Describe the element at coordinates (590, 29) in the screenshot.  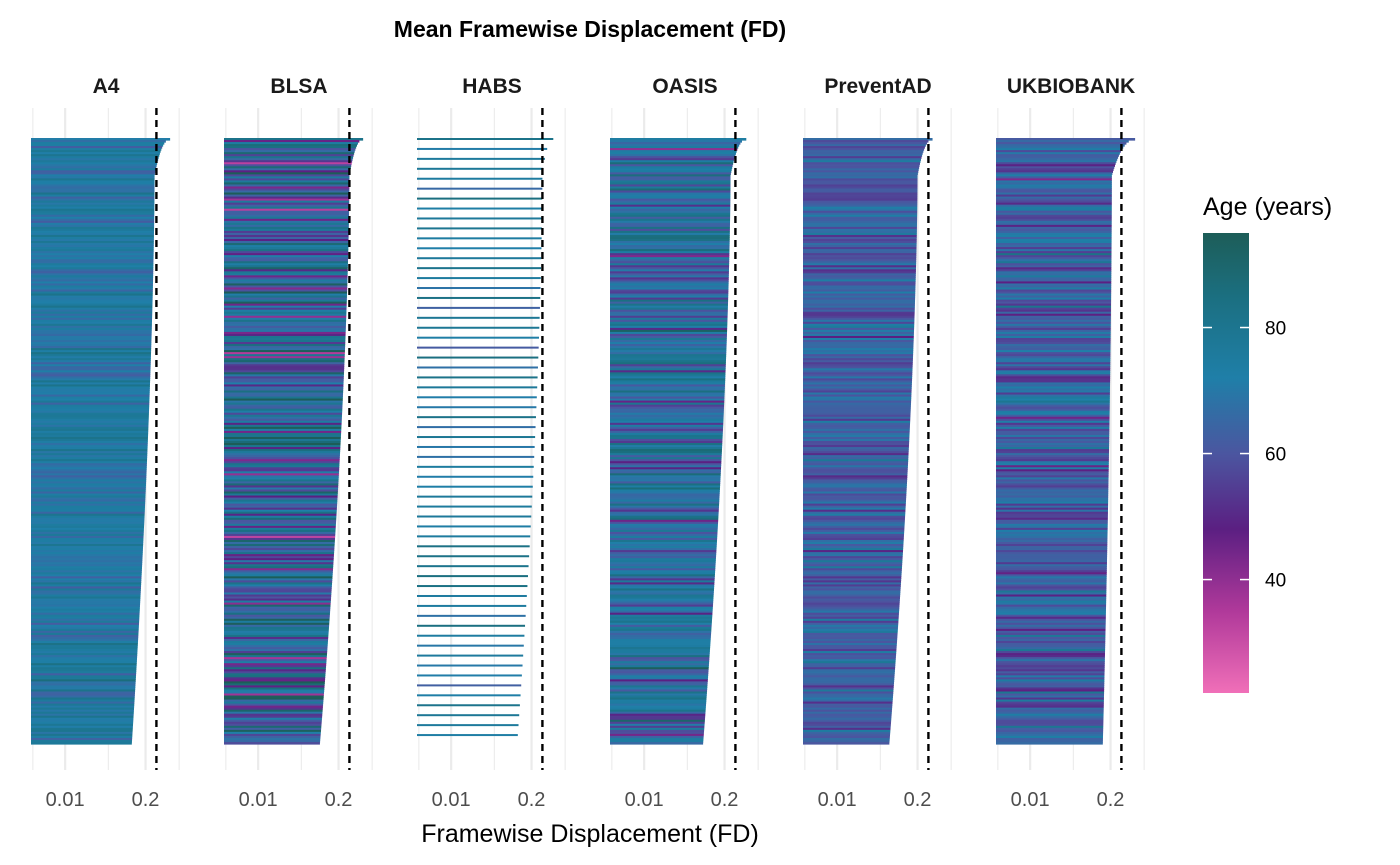
I see `chart-title: Mean Framewise Displacement (FD)` at that location.